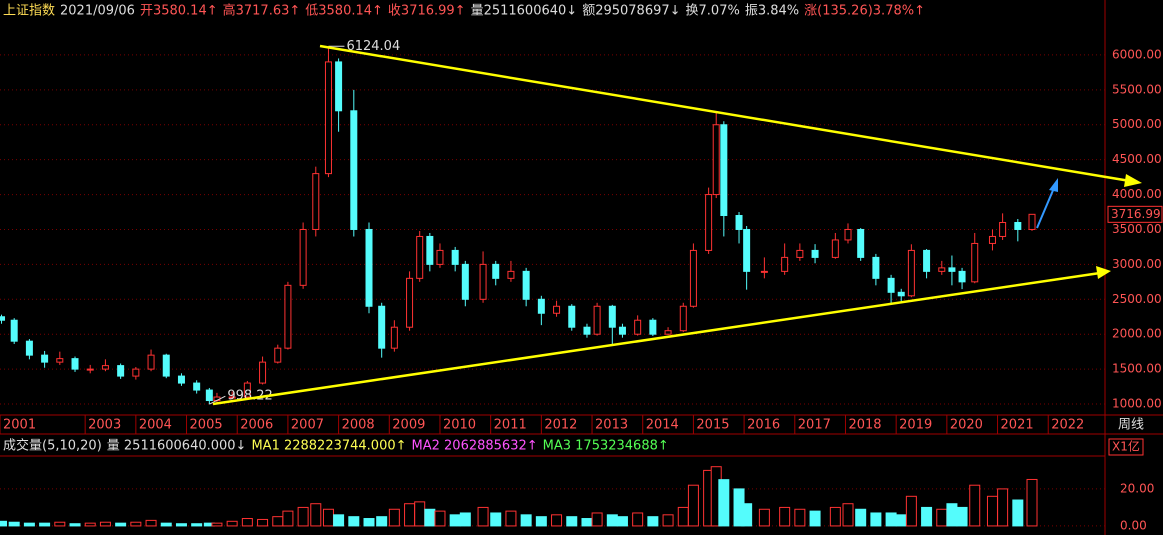  I want to click on x-tick-label: 2012, so click(560, 425).